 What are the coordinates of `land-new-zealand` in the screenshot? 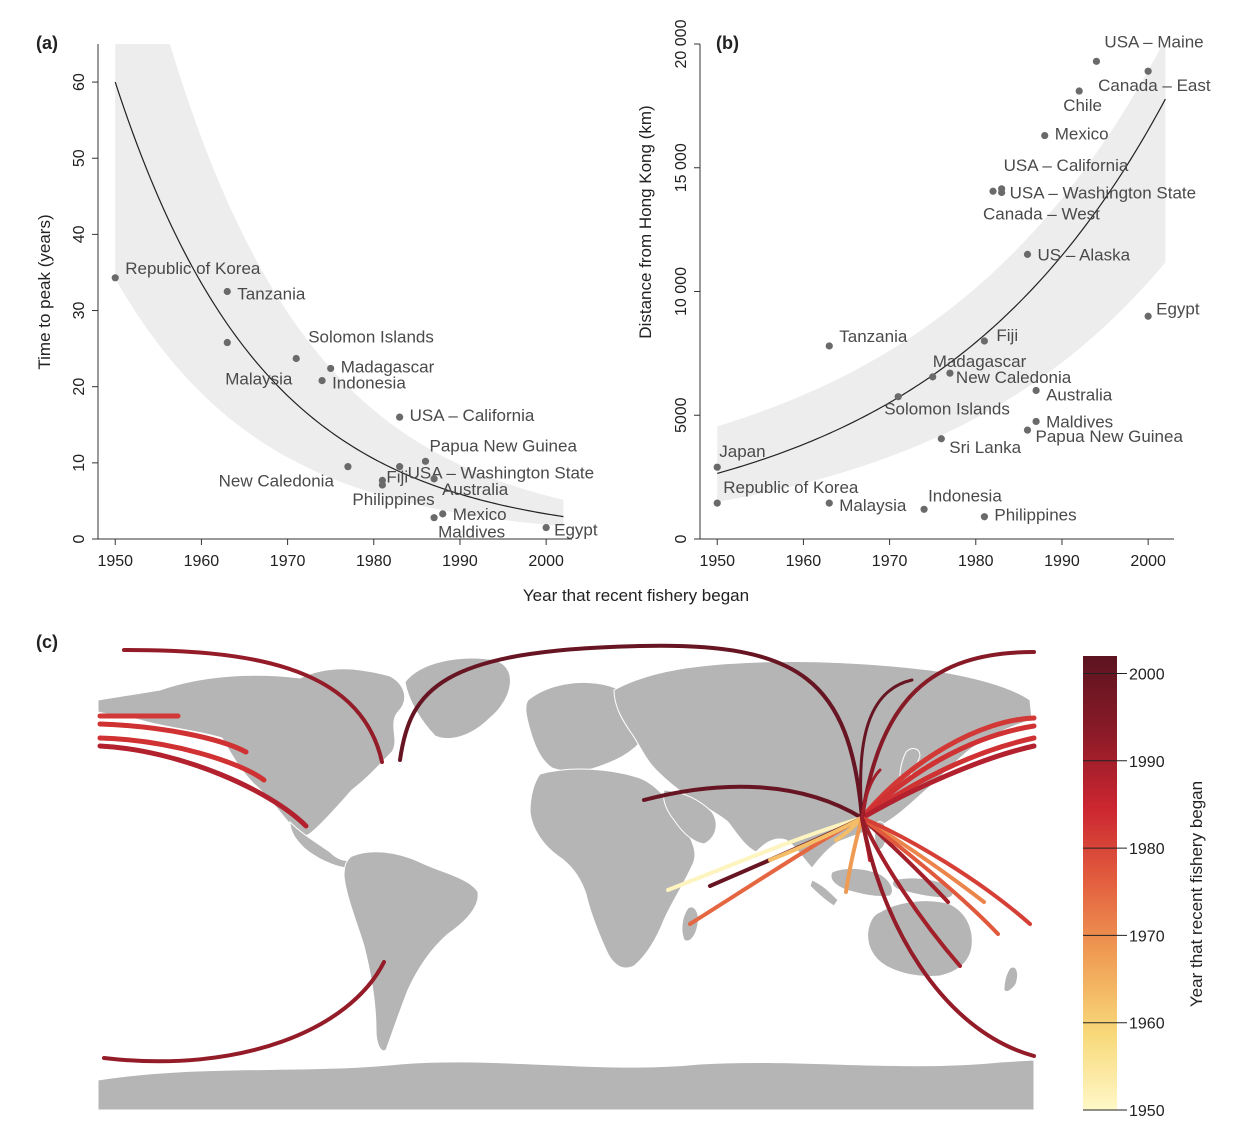 It's located at (1011, 979).